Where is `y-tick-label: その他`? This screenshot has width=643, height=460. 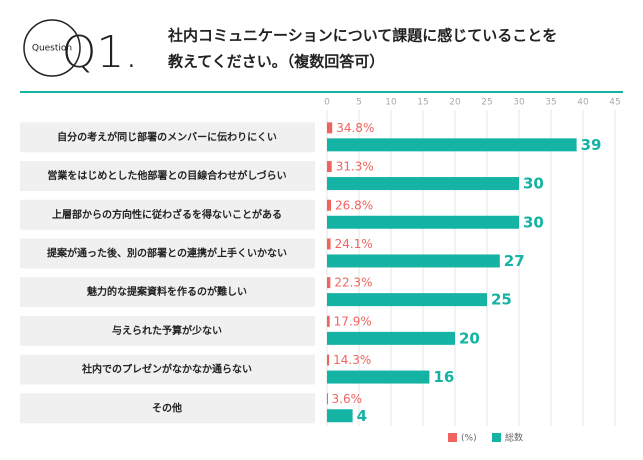 y-tick-label: その他 is located at coordinates (167, 407).